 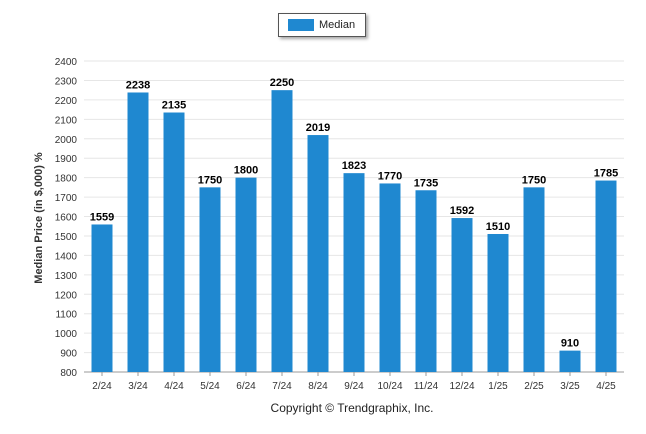 What do you see at coordinates (426, 183) in the screenshot?
I see `data-label: 1735` at bounding box center [426, 183].